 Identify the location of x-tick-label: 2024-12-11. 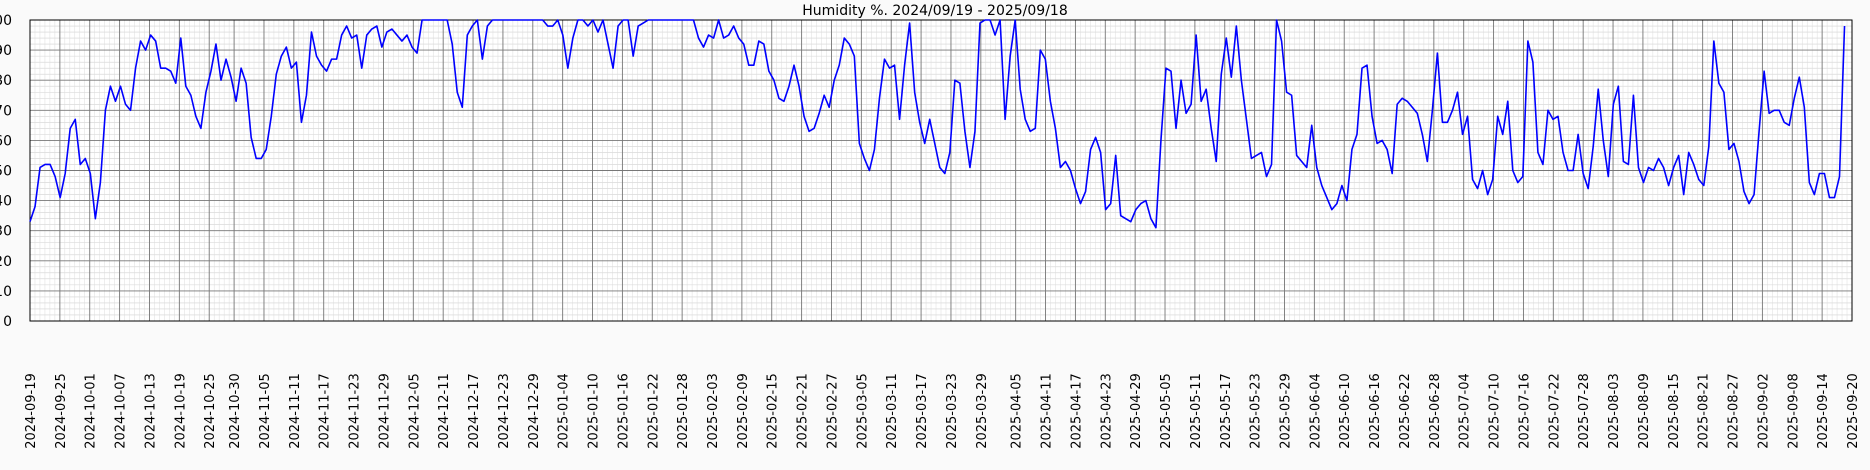
(444, 411).